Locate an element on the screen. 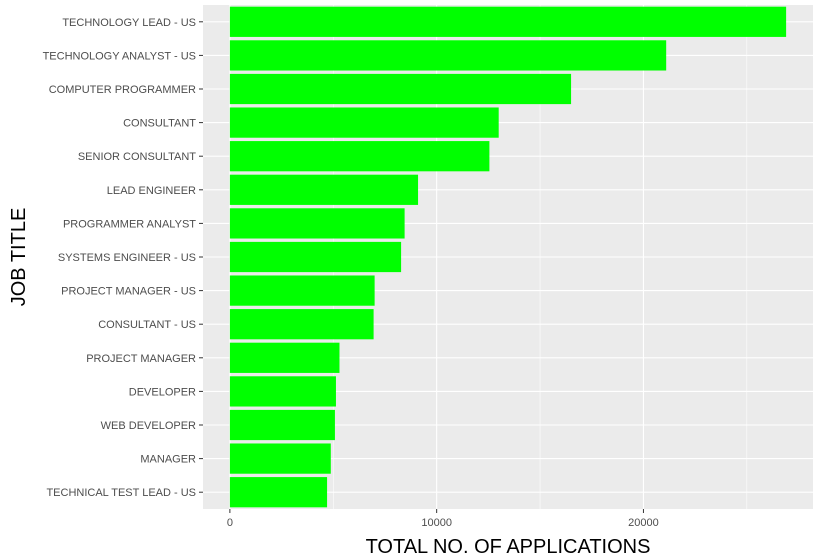 This screenshot has height=560, width=821. y-tick-label: CONSULTANT is located at coordinates (159, 124).